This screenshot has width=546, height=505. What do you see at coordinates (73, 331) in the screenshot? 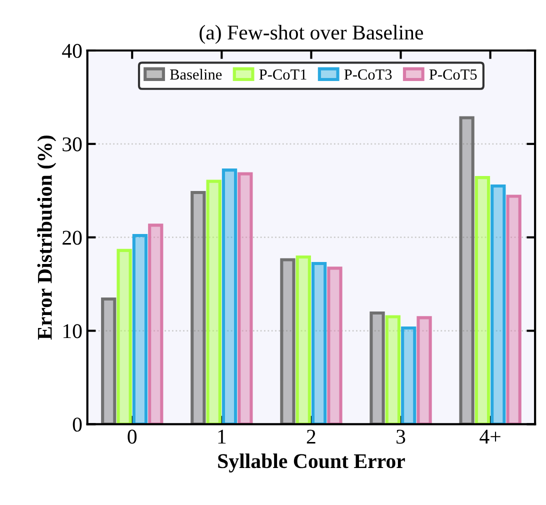
I see `y-tick-label: 10` at bounding box center [73, 331].